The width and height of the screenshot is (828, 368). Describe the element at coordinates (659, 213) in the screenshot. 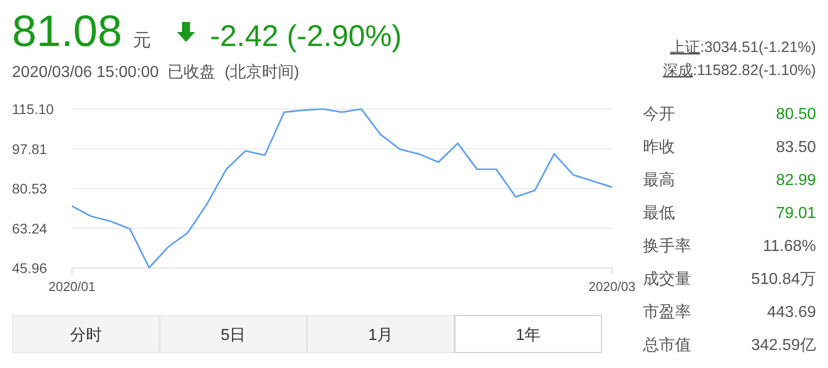

I see `text: 最低` at that location.